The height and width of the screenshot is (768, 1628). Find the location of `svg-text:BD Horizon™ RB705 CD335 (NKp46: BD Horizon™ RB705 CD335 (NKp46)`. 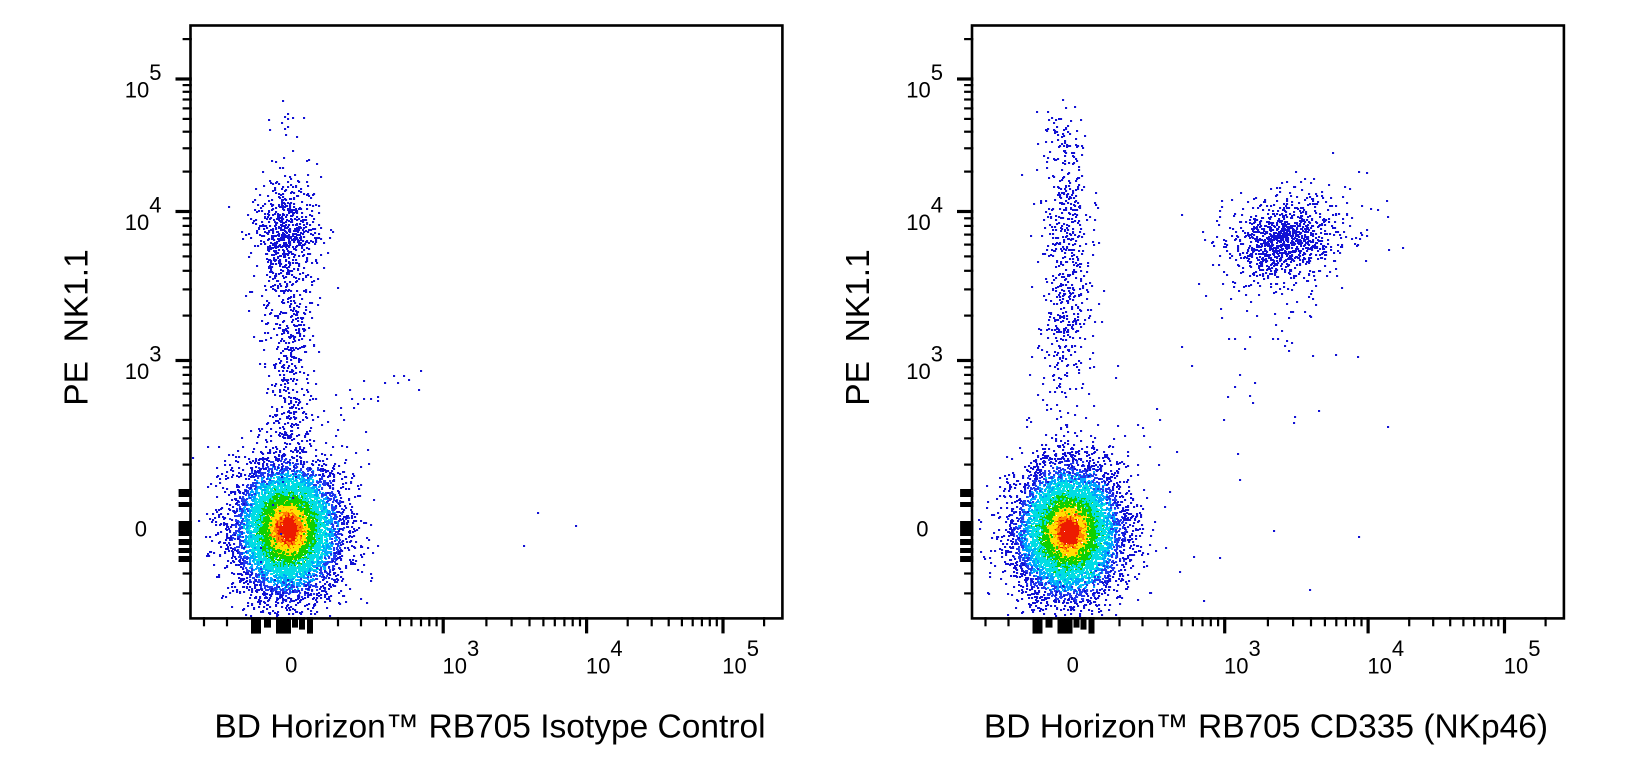

svg-text:BD Horizon™ RB705 CD335 (NKp46: BD Horizon™ RB705 CD335 (NKp46) is located at coordinates (1266, 727).